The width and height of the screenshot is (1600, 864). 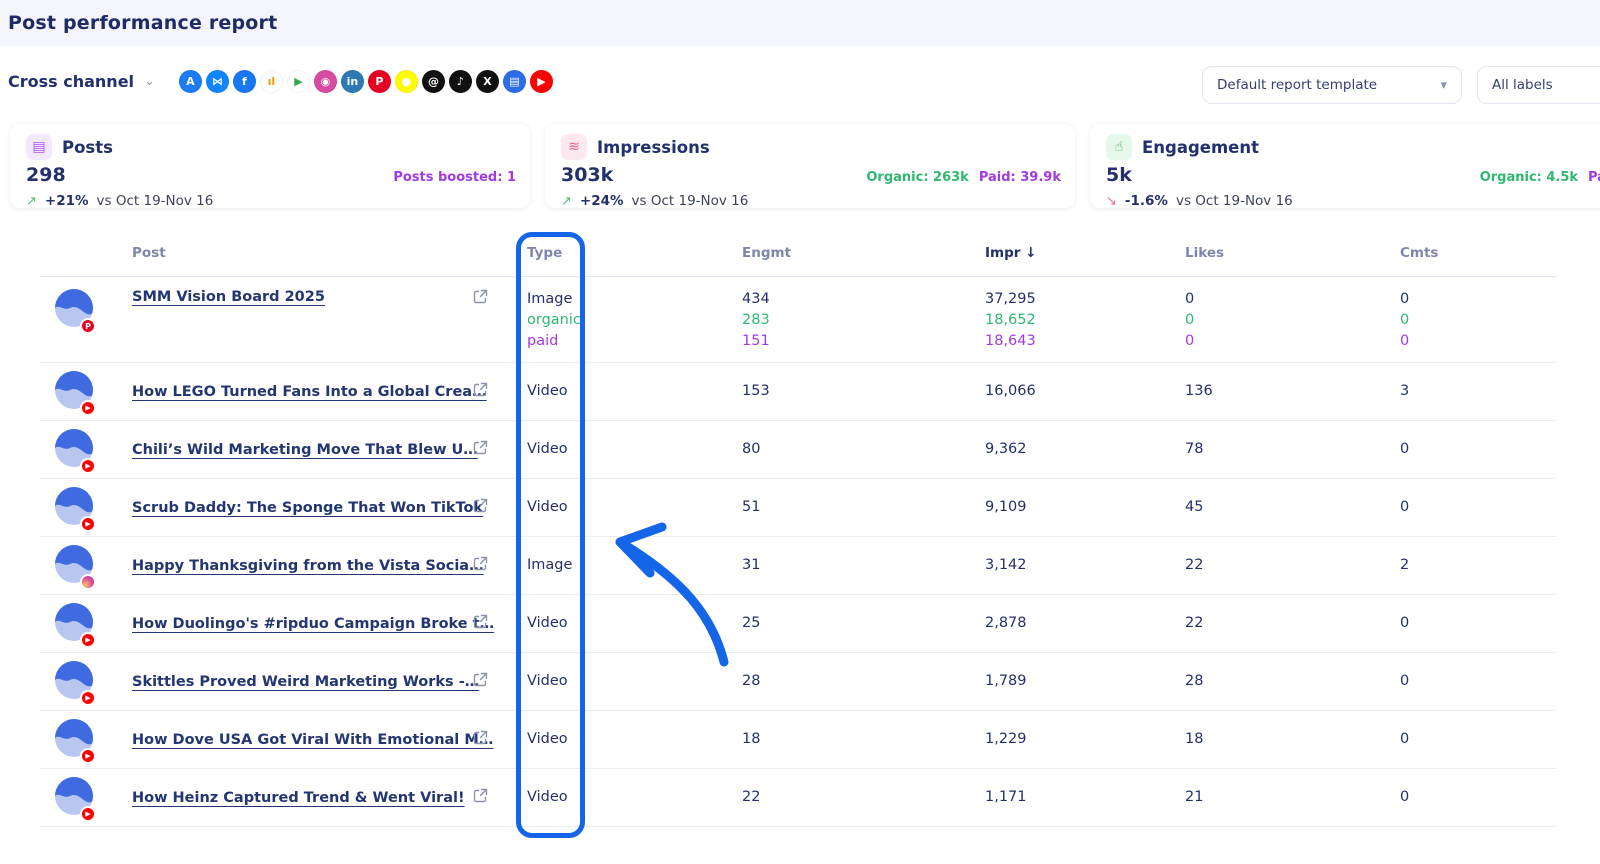 What do you see at coordinates (1006, 739) in the screenshot?
I see `cell-impr: 1,229` at bounding box center [1006, 739].